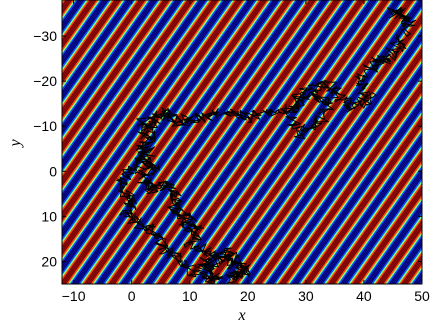  What do you see at coordinates (45, 148) in the screenshot?
I see `y-tick-labels: −30 −20 −10 0 10 20` at bounding box center [45, 148].